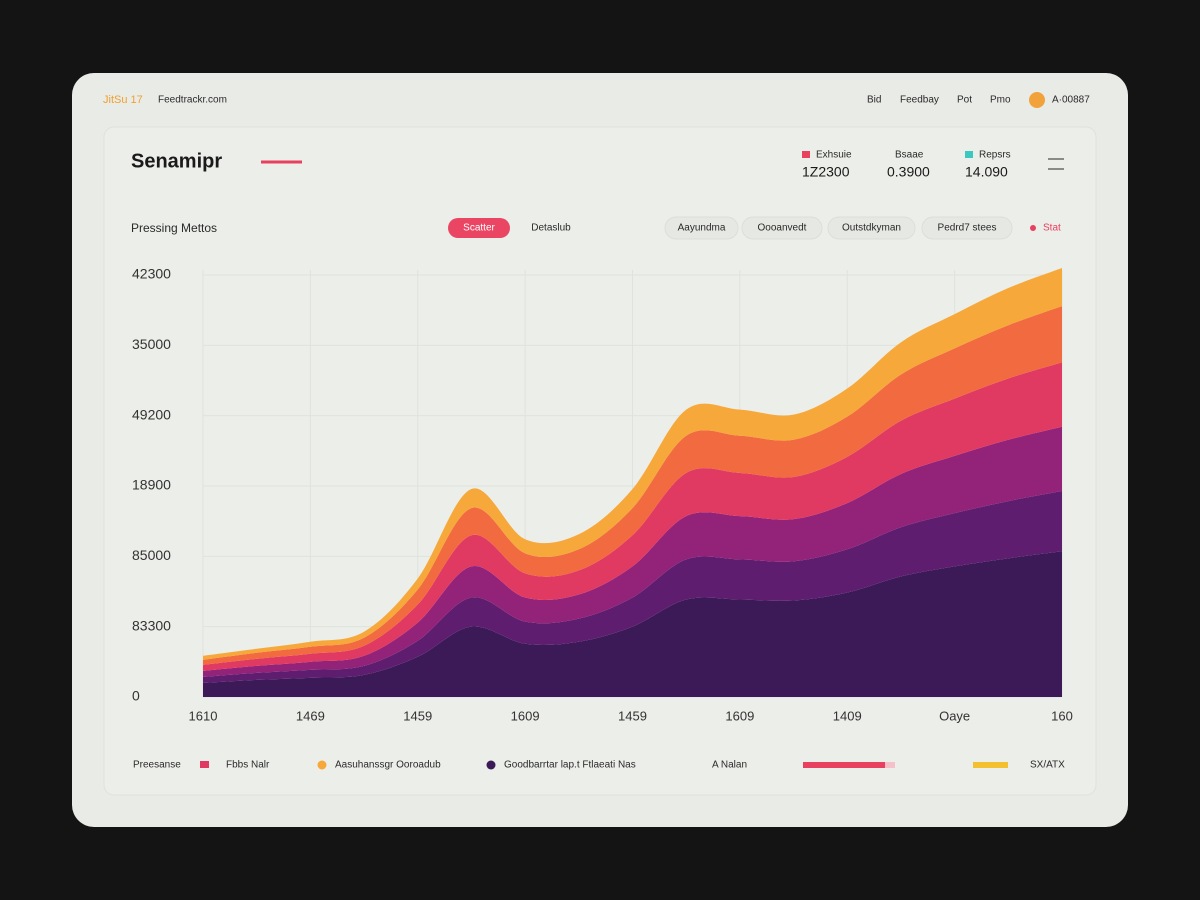  I want to click on view-button, so click(479, 228).